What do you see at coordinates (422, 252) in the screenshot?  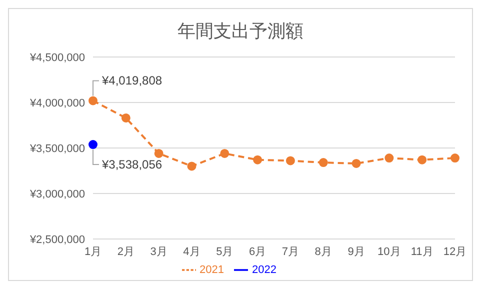 I see `x-tick-label: 11月` at bounding box center [422, 252].